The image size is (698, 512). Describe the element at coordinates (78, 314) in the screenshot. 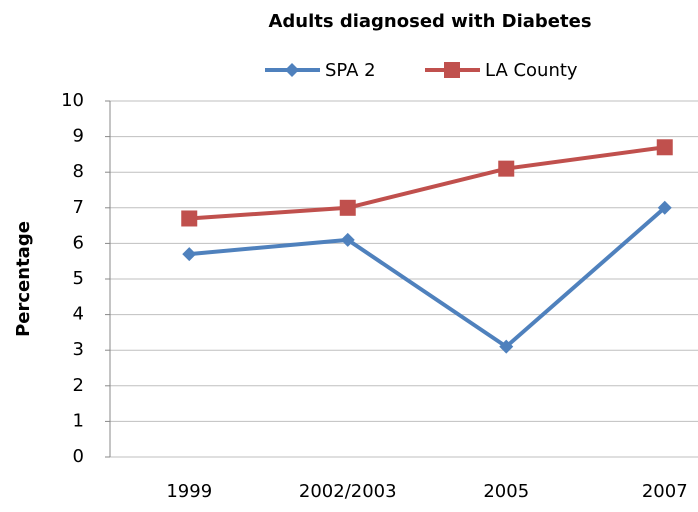

I see `y-tick-label: 4` at that location.